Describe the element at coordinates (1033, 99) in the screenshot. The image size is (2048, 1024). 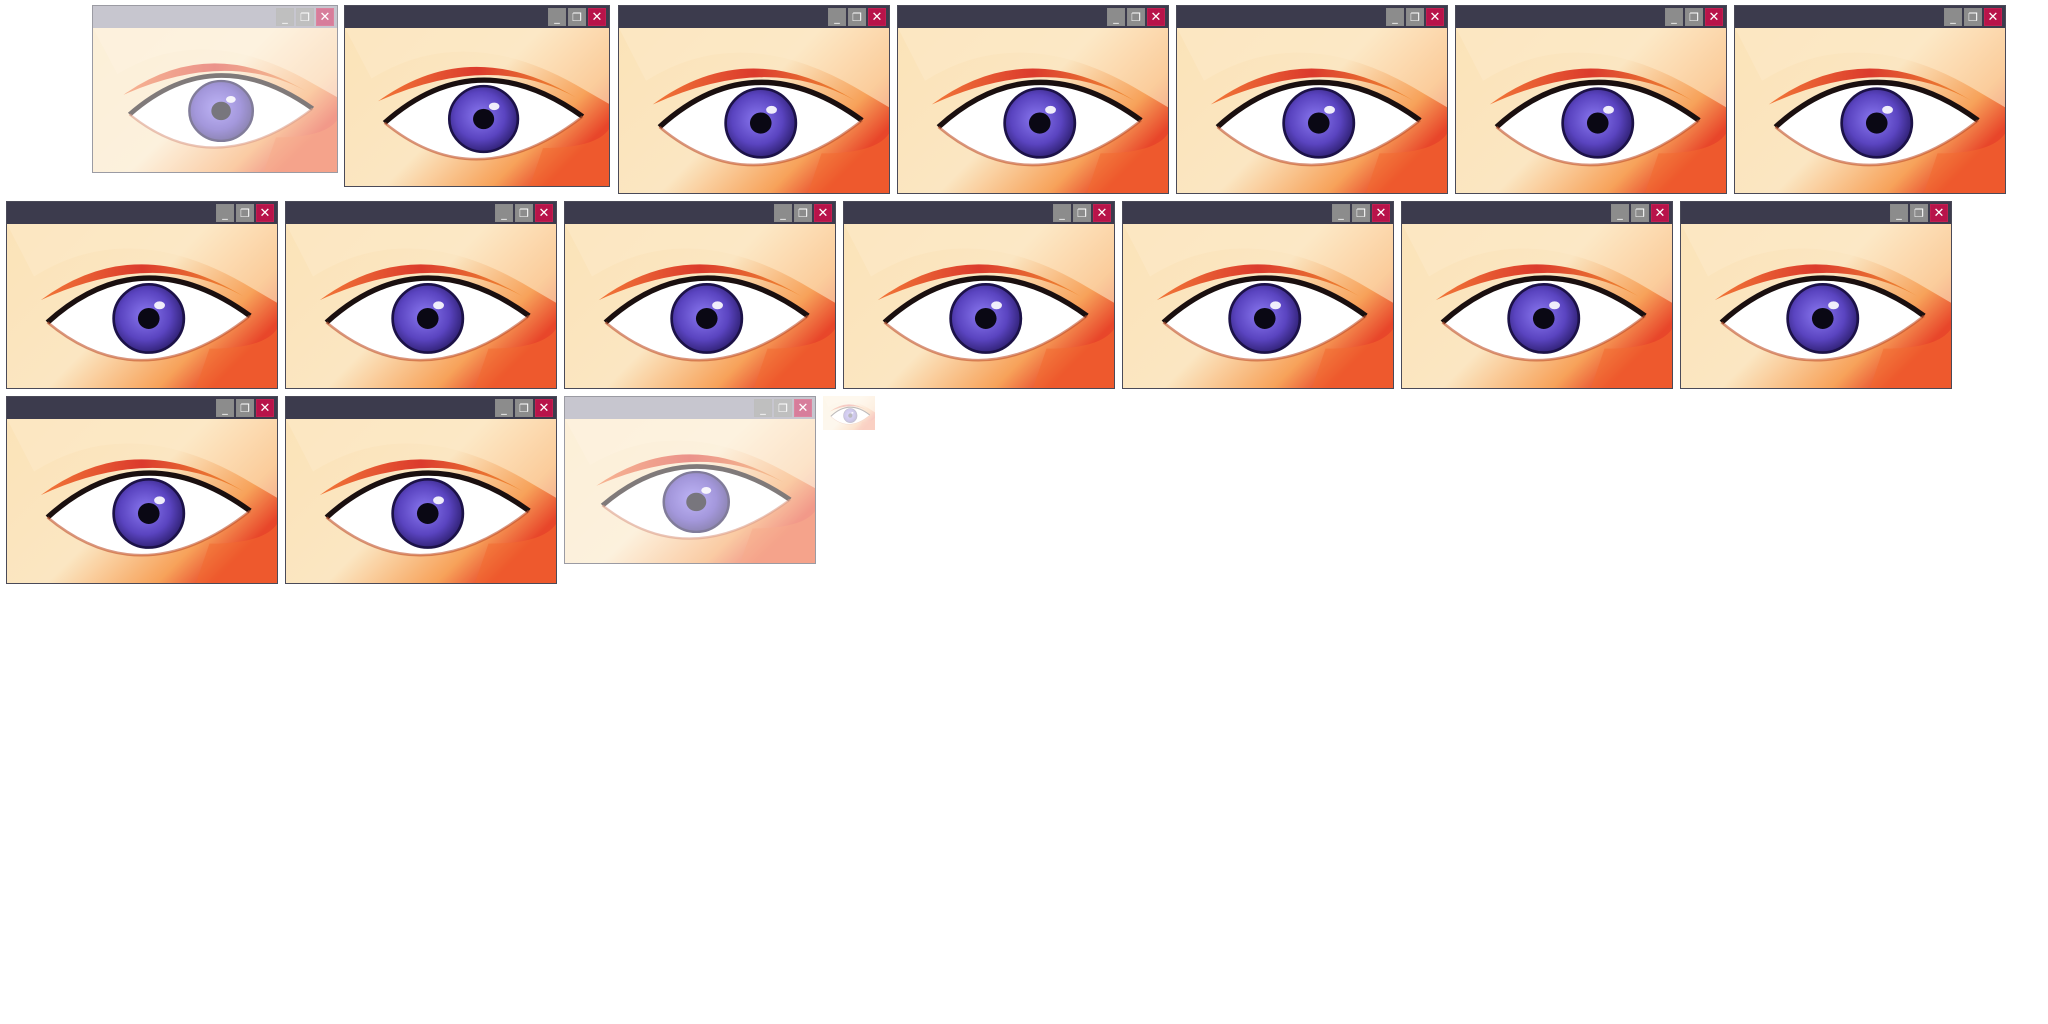
I see `eye-window-4: _ ❐ ✕` at that location.